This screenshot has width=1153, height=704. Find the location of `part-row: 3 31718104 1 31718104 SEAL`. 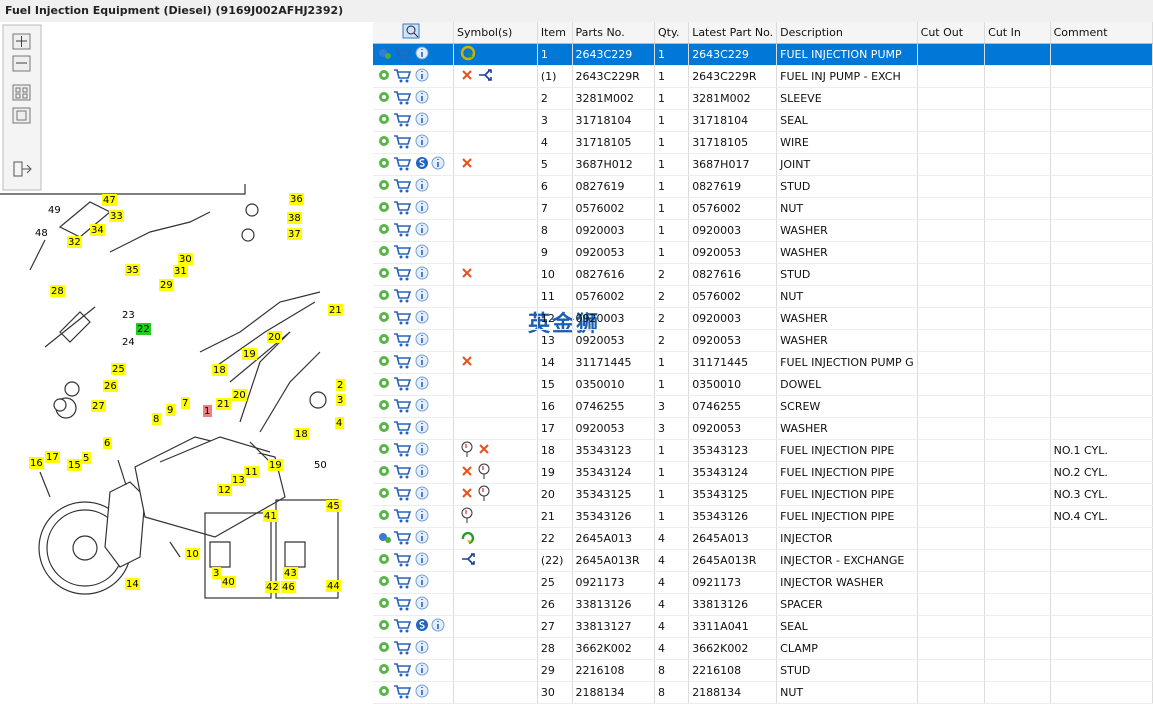

part-row: 3 31718104 1 31718104 SEAL is located at coordinates (763, 120).